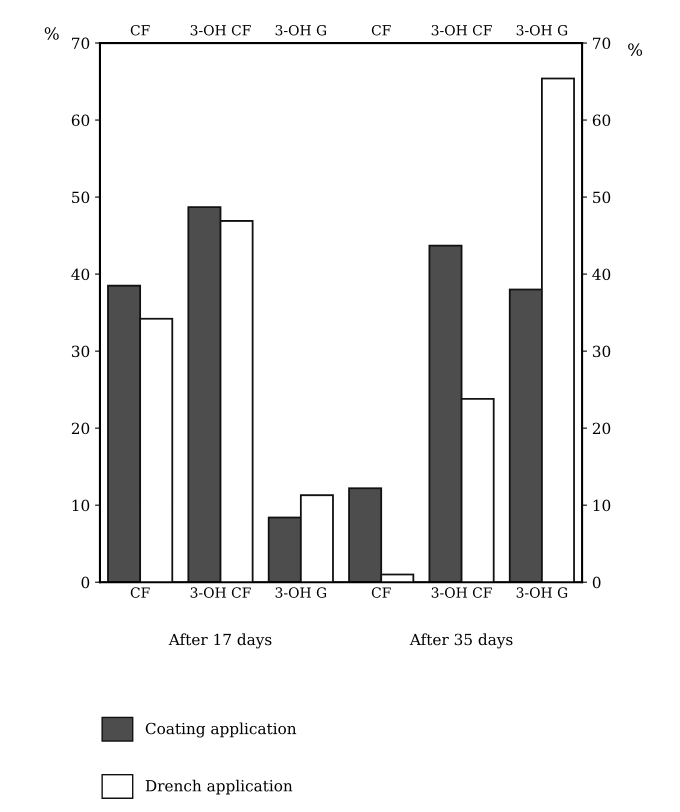 Image resolution: width=680 pixels, height=812 pixels. I want to click on y2-tick-label: 70, so click(601, 44).